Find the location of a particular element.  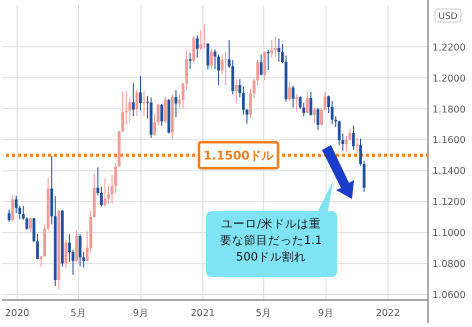

ref-line-label: 1.1500ドル is located at coordinates (239, 155).